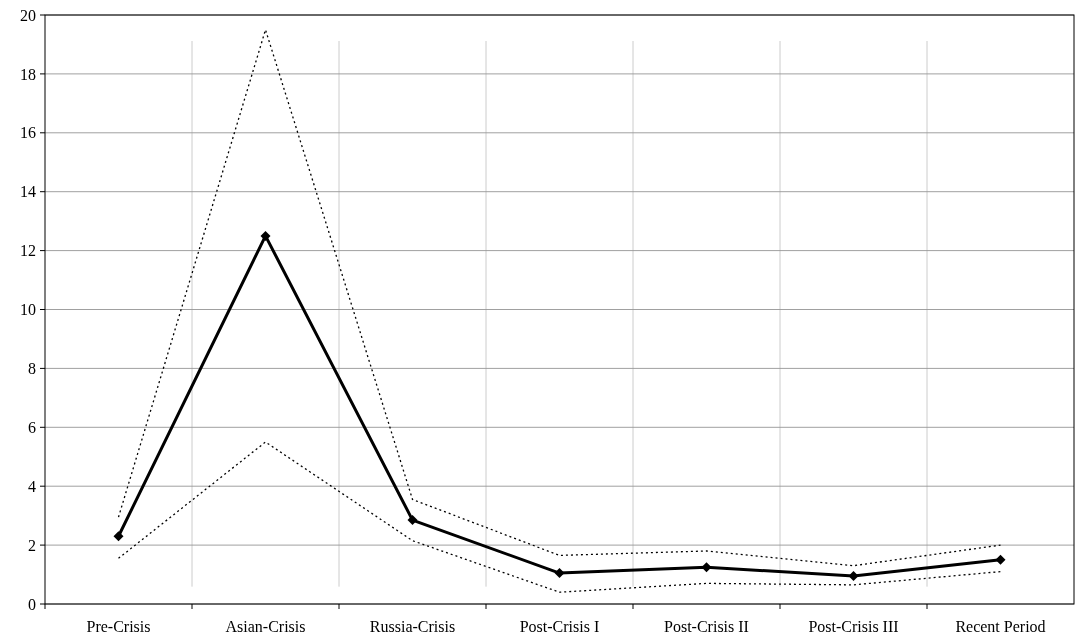 The image size is (1075, 641). I want to click on x-tick-label: Russia-Crisis, so click(412, 626).